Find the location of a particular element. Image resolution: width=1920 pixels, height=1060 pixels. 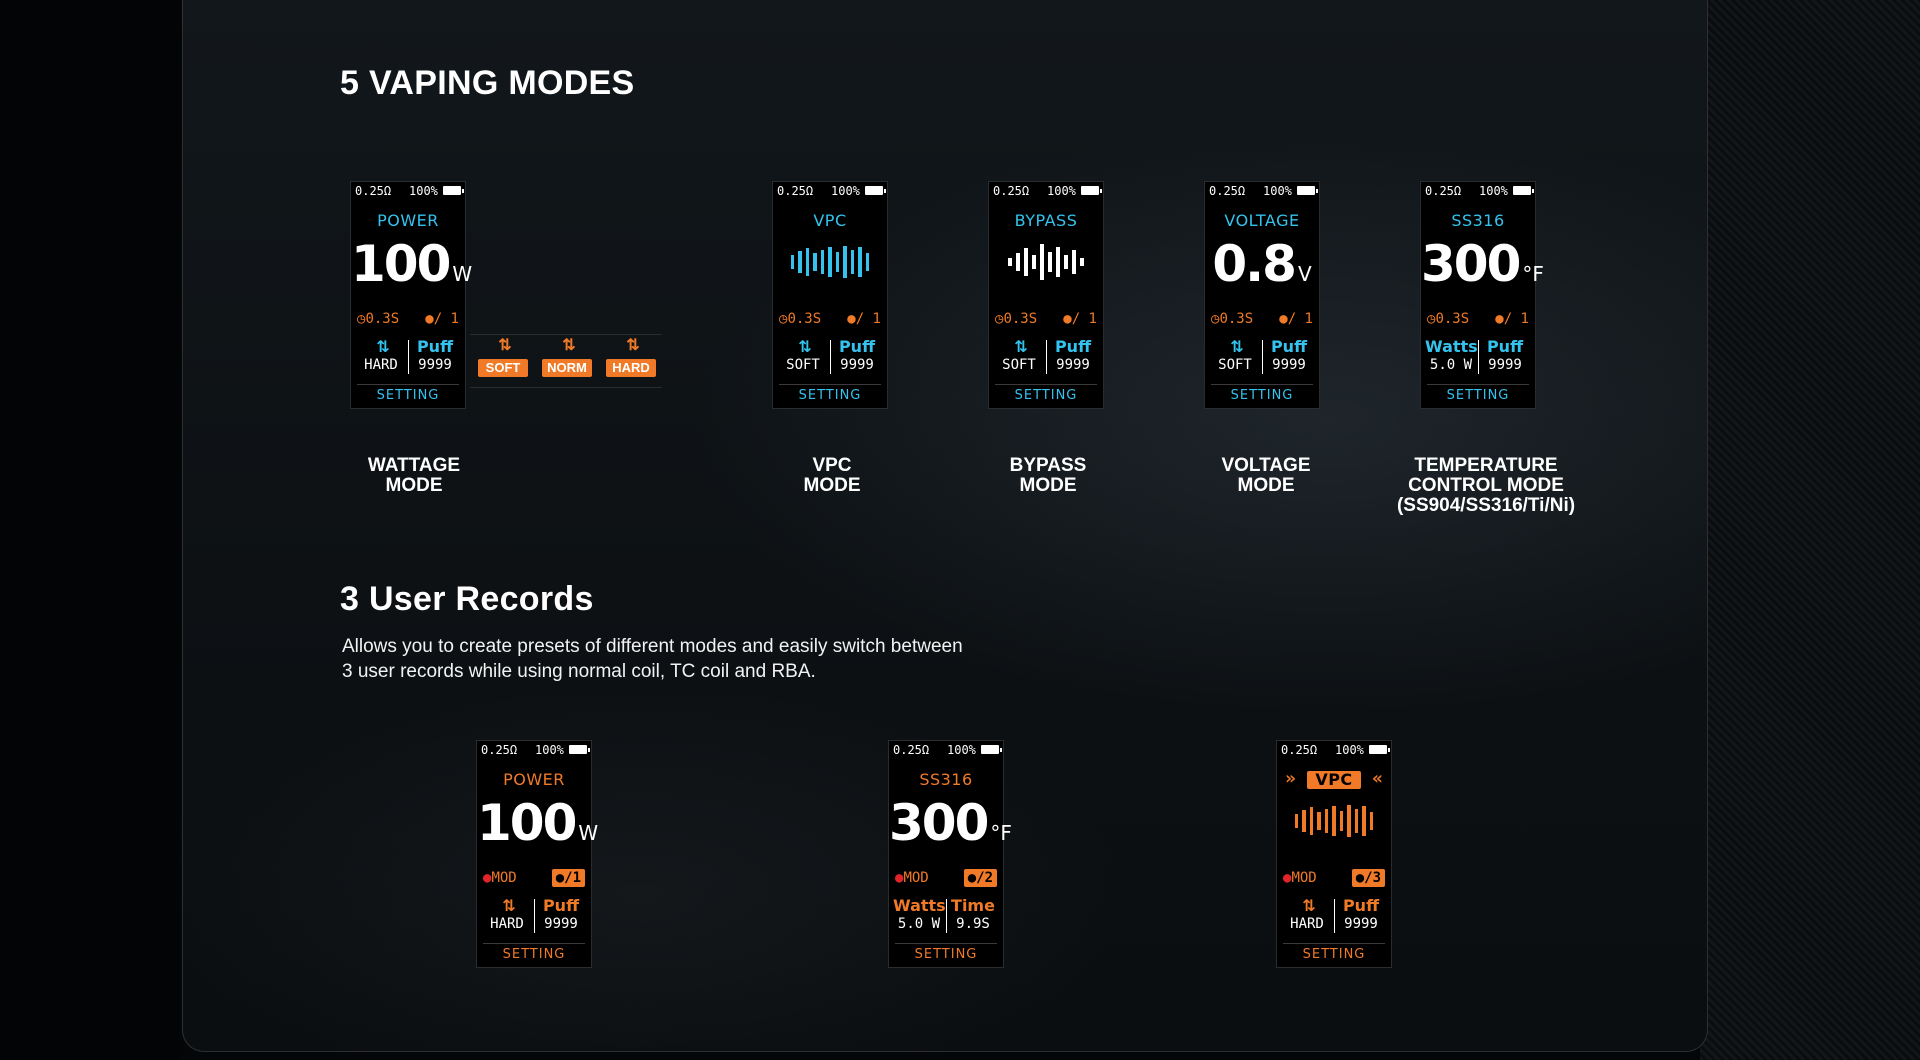

label-vpc-mode: VPC MODE is located at coordinates (832, 475).